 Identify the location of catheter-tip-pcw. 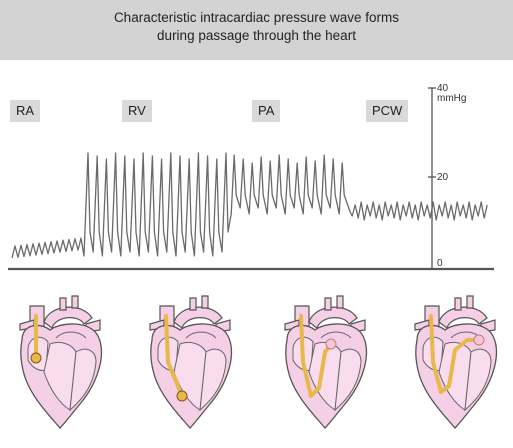
(479, 340).